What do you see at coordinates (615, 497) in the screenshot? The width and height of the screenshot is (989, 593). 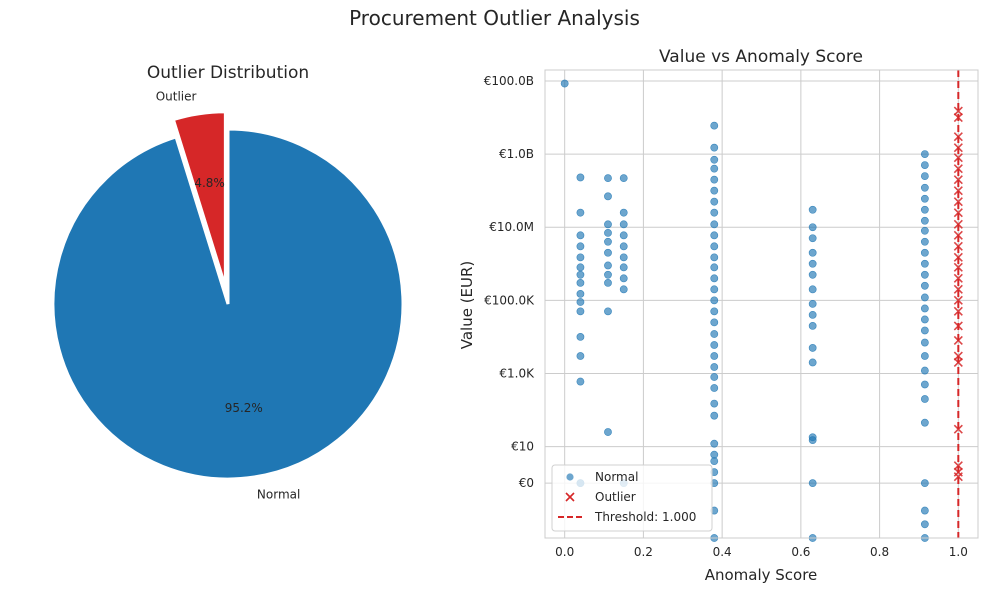 I see `legend-label: Outlier` at bounding box center [615, 497].